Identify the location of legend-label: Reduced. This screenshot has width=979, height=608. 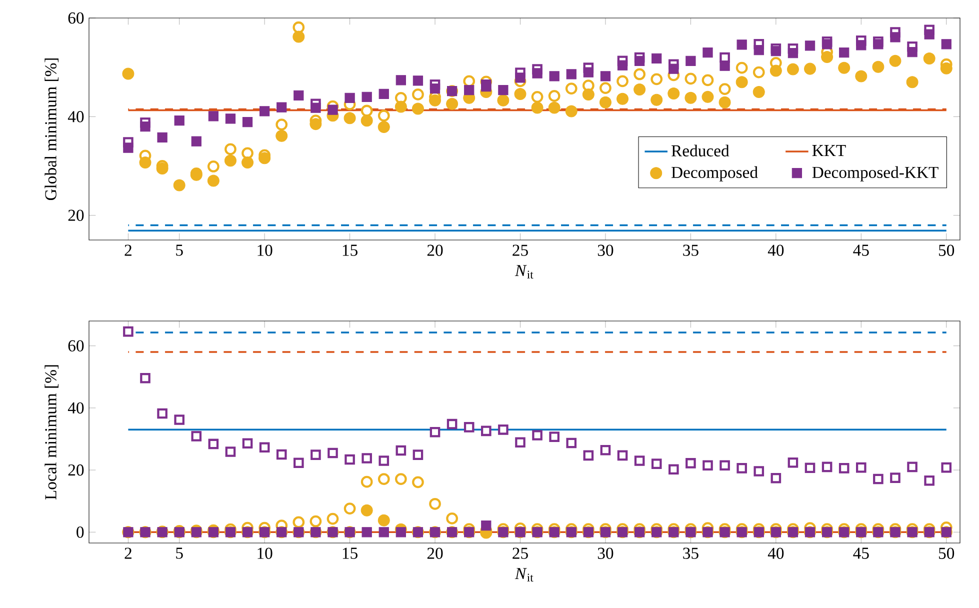
(701, 150).